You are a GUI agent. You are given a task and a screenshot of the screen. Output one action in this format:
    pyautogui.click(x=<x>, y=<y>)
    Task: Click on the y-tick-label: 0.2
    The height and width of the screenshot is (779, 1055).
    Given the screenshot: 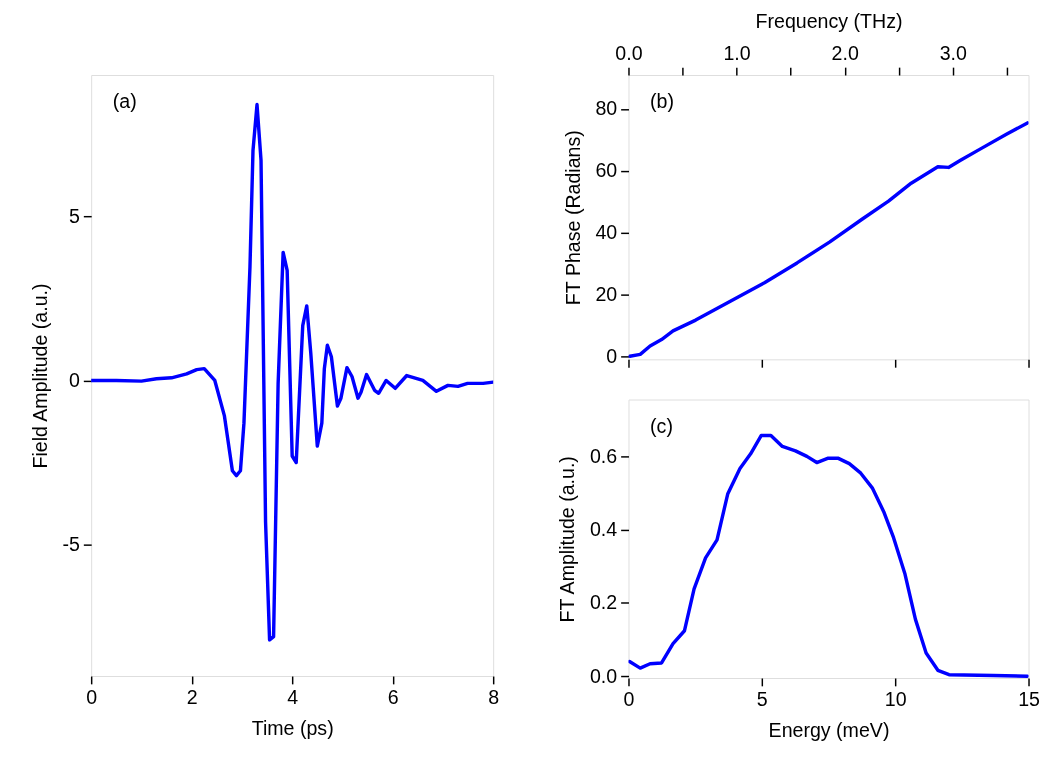 What is the action you would take?
    pyautogui.click(x=603, y=602)
    